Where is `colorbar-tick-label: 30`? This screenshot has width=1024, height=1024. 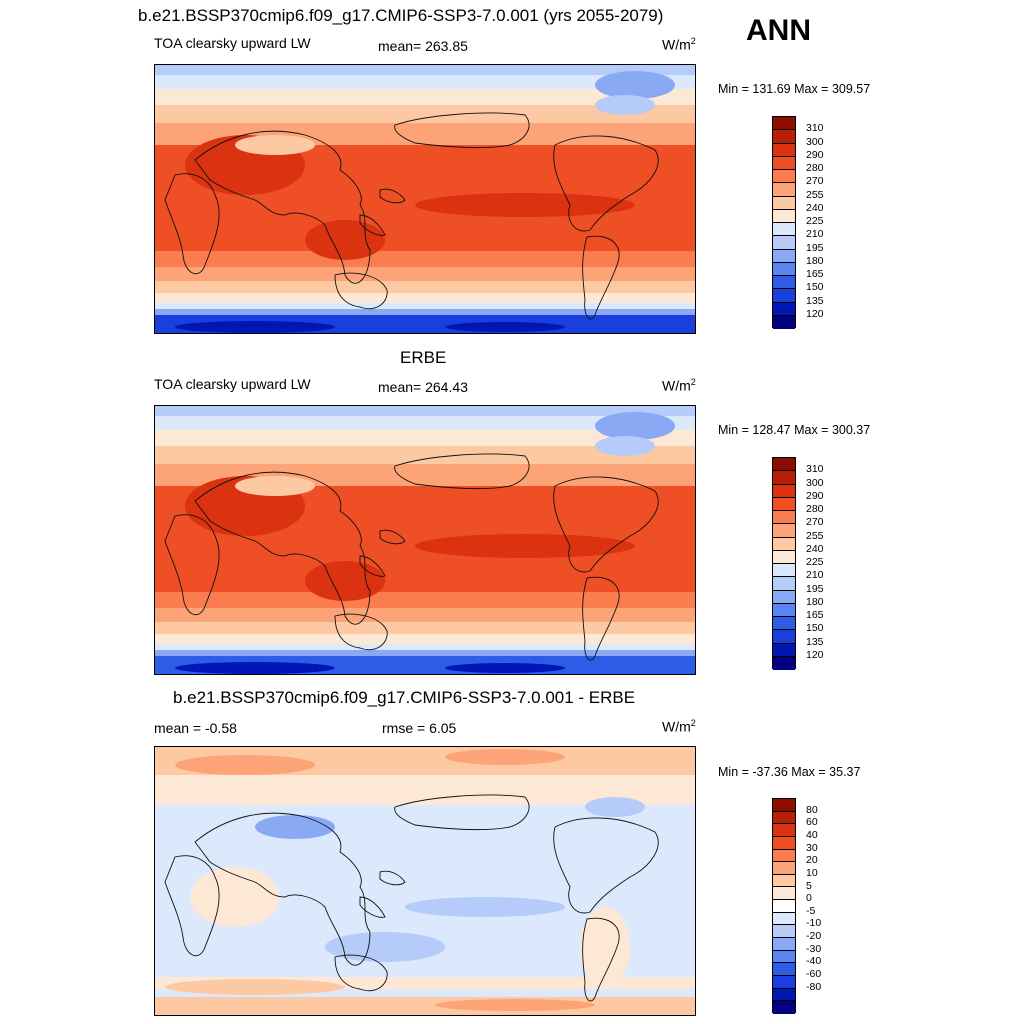
colorbar-tick-label: 30 is located at coordinates (812, 847).